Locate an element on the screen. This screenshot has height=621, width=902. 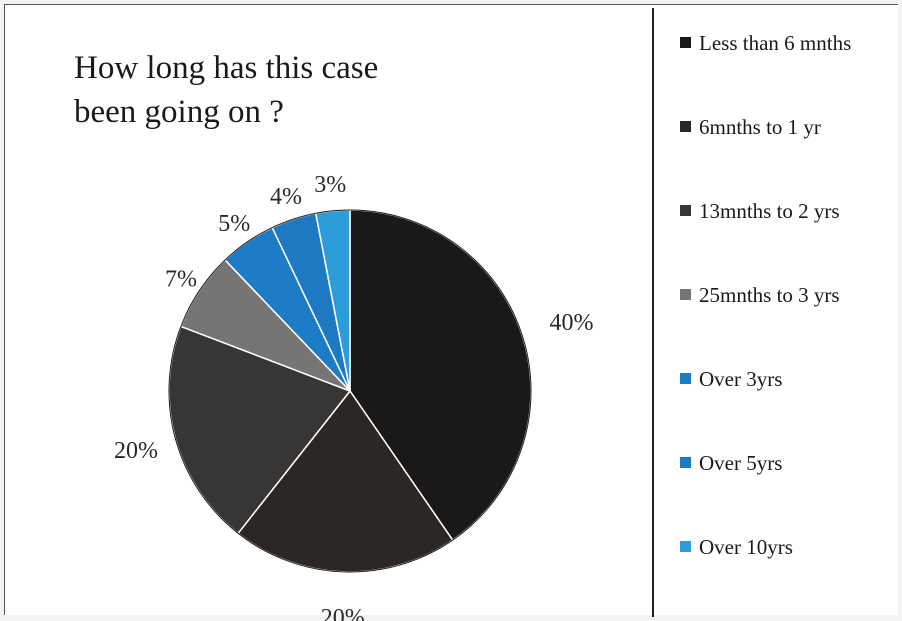
legend-item-1: Less than 6 mnths is located at coordinates (765, 43).